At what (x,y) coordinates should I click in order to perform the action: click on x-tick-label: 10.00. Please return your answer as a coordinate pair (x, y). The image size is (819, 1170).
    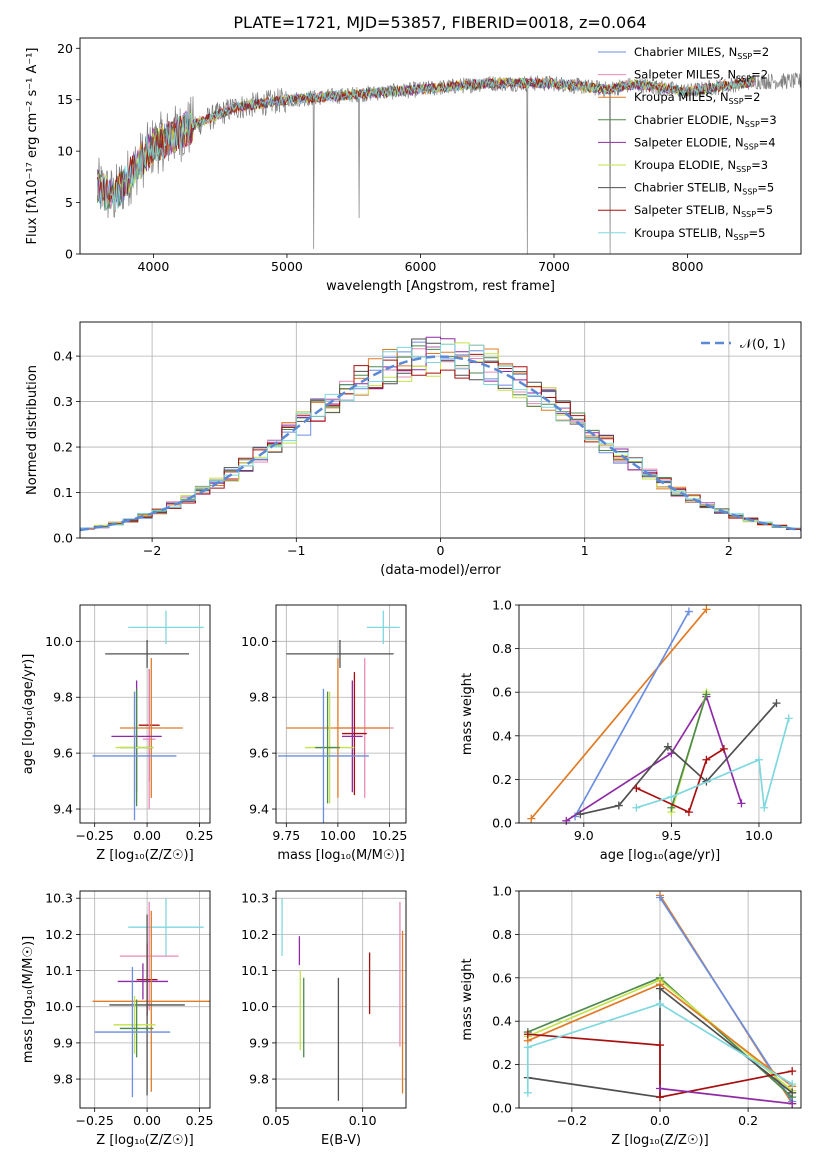
    Looking at the image, I should click on (338, 835).